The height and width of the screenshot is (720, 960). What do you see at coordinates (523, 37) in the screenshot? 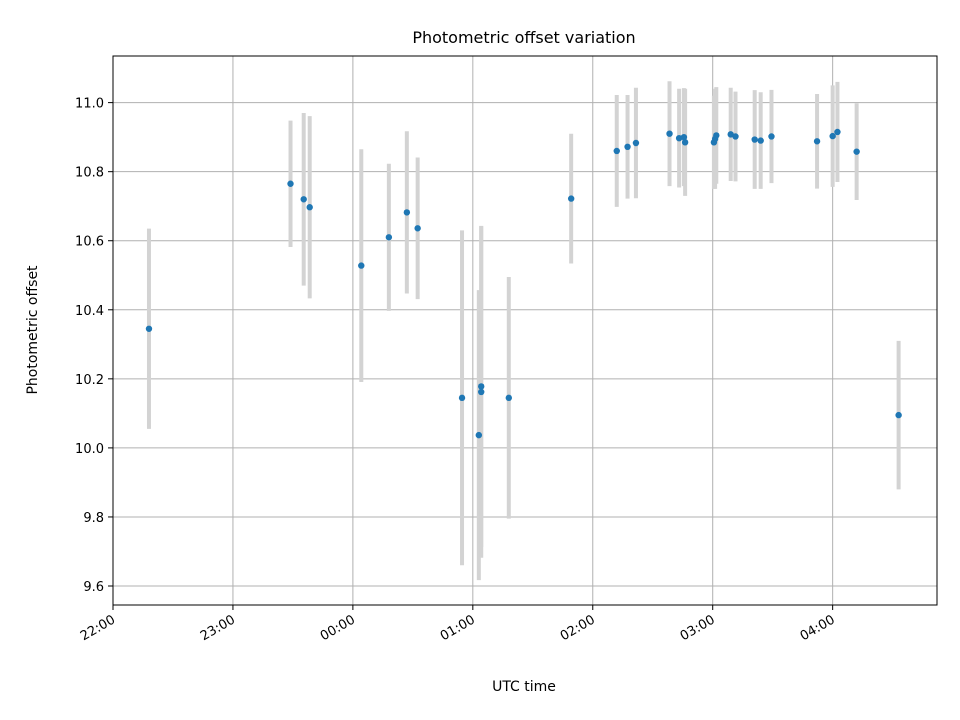
I see `chart-title: Photometric offset variation` at bounding box center [523, 37].